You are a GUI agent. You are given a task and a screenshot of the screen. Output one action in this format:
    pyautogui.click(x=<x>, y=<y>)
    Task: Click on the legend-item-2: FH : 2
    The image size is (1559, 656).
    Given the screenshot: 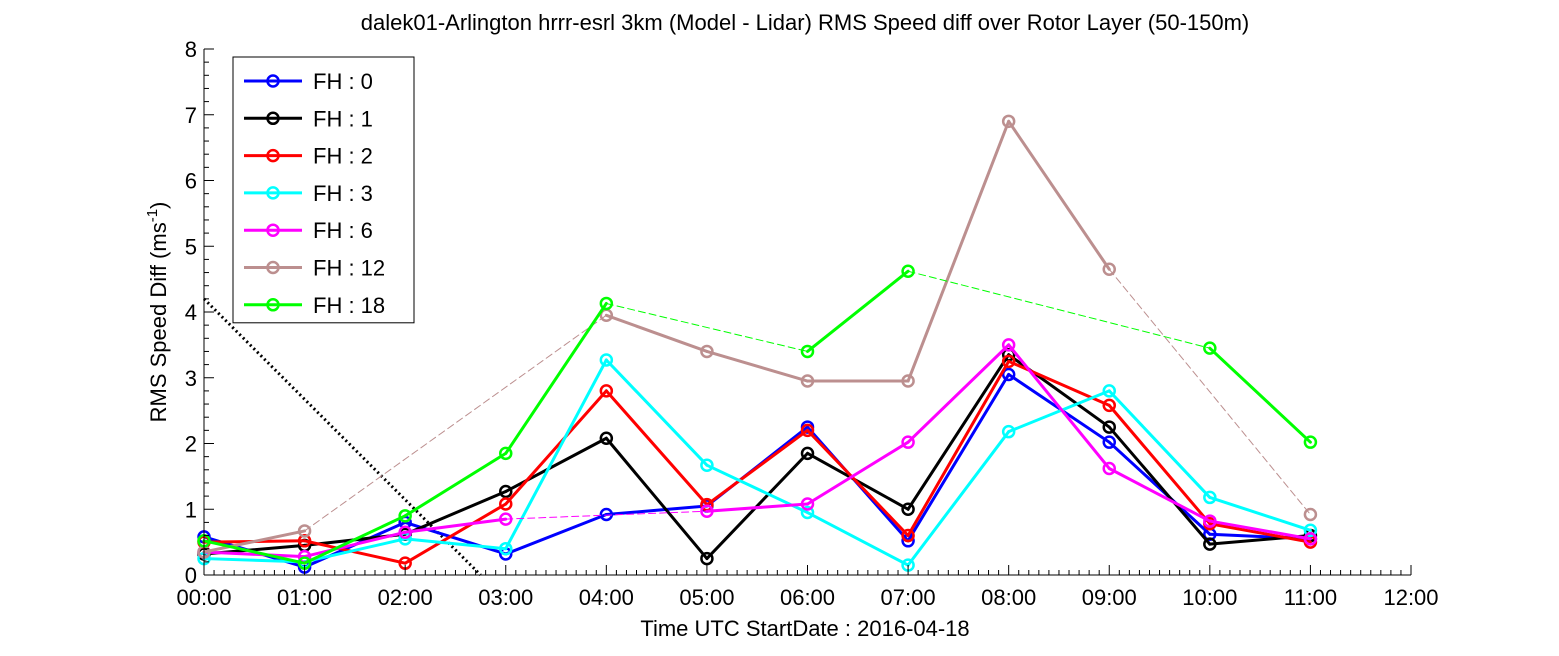 What is the action you would take?
    pyautogui.click(x=308, y=156)
    